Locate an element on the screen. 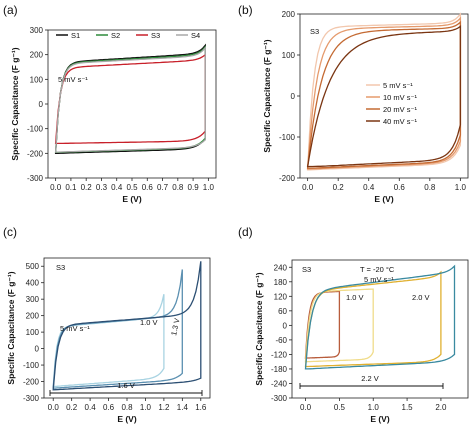  x-tick-label: 1.4 is located at coordinates (183, 407).